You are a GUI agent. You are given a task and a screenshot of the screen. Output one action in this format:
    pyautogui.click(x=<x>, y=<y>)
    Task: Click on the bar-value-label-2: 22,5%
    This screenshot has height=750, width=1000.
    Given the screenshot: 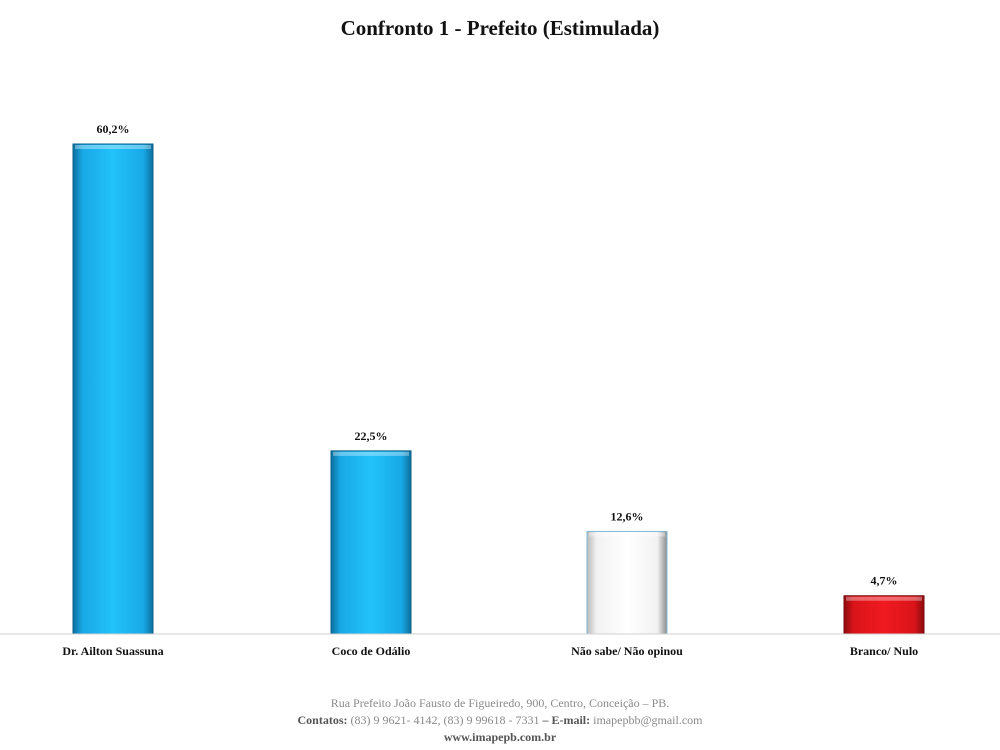 What is the action you would take?
    pyautogui.click(x=371, y=436)
    